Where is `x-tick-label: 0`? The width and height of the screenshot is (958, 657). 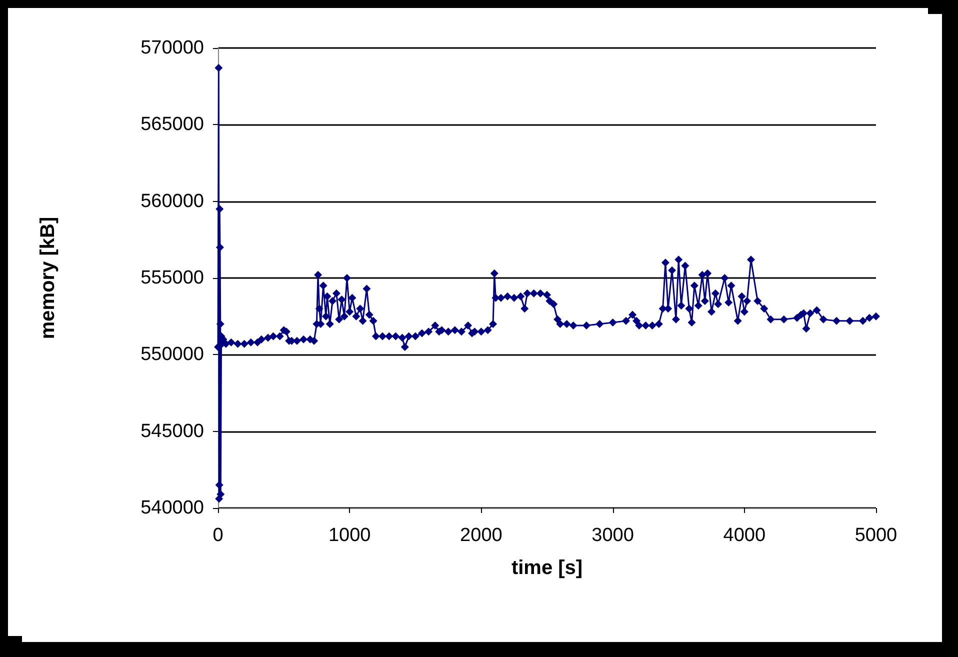 x-tick-label: 0 is located at coordinates (218, 535).